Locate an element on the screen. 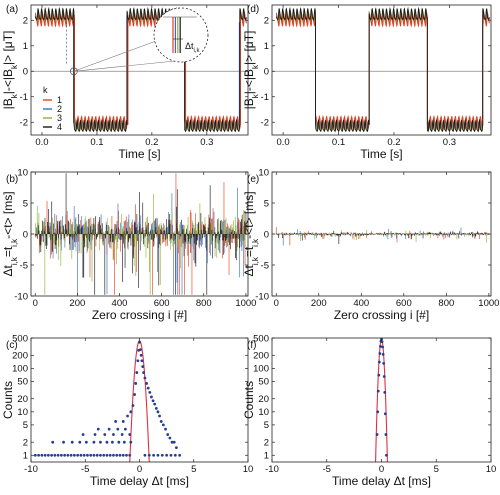 This screenshot has height=495, width=500. panel-label: (b) is located at coordinates (12, 179).